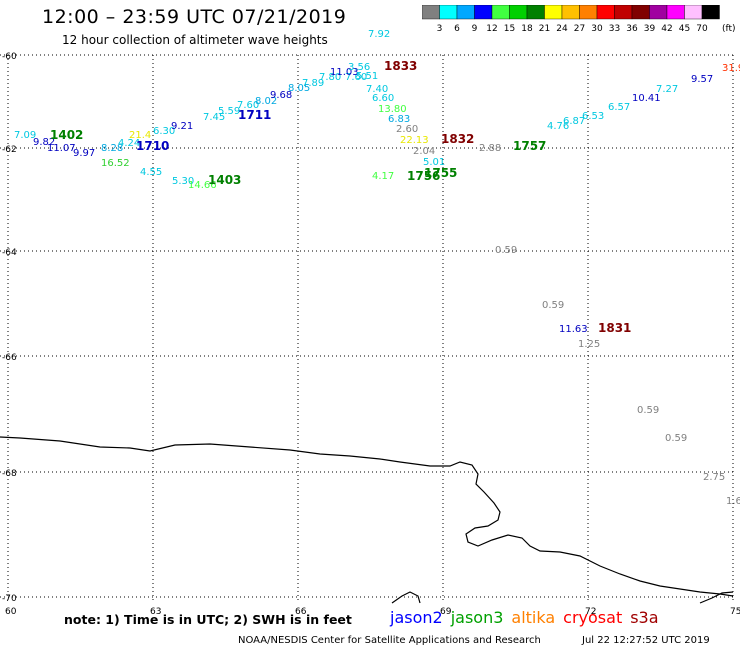  I want to click on wave-height-reading: 1831, so click(614, 328).